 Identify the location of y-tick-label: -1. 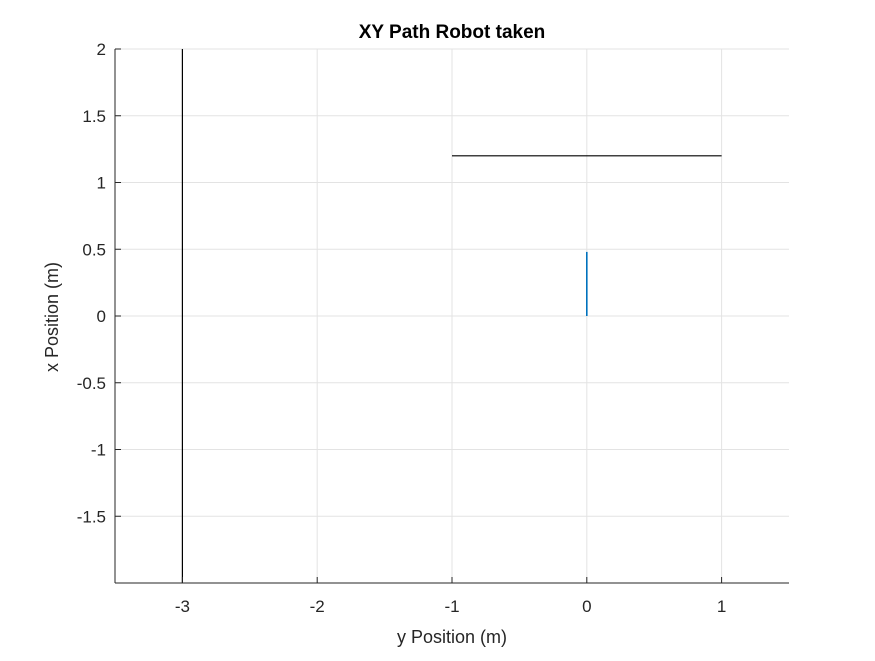
(98, 450).